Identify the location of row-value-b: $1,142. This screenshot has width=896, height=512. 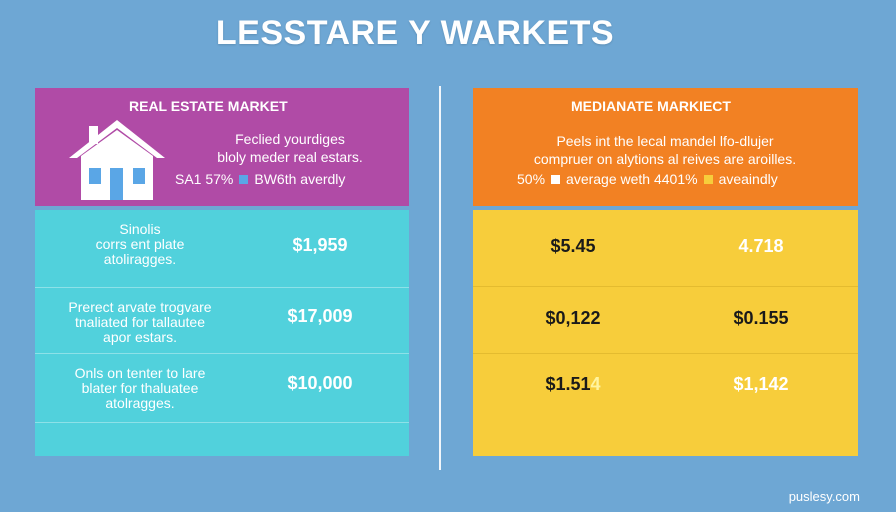
(761, 384).